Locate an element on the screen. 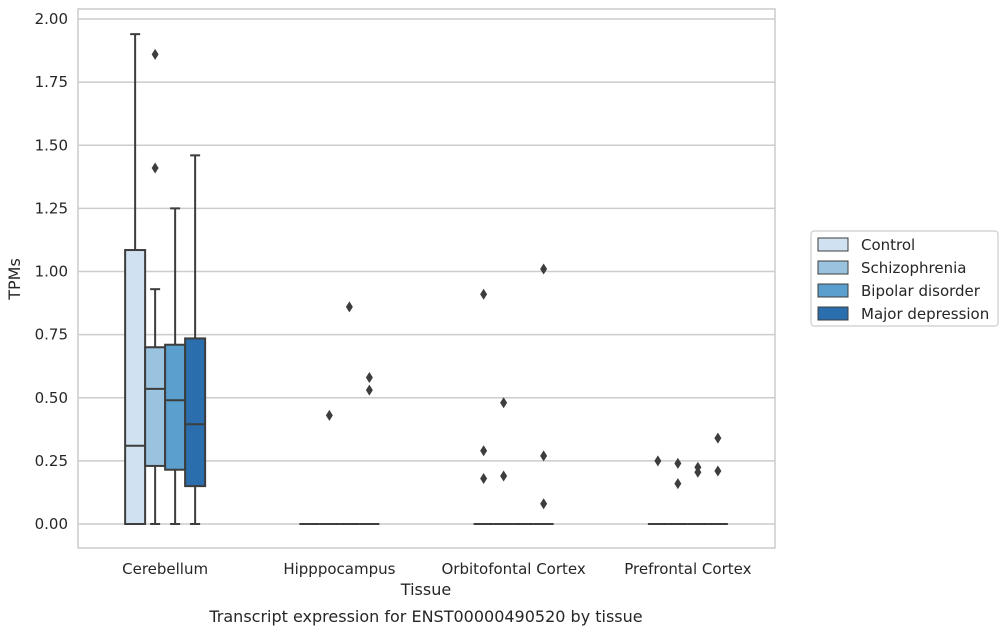 The height and width of the screenshot is (634, 1007). box-orbitofontal-cortex-control is located at coordinates (483, 406).